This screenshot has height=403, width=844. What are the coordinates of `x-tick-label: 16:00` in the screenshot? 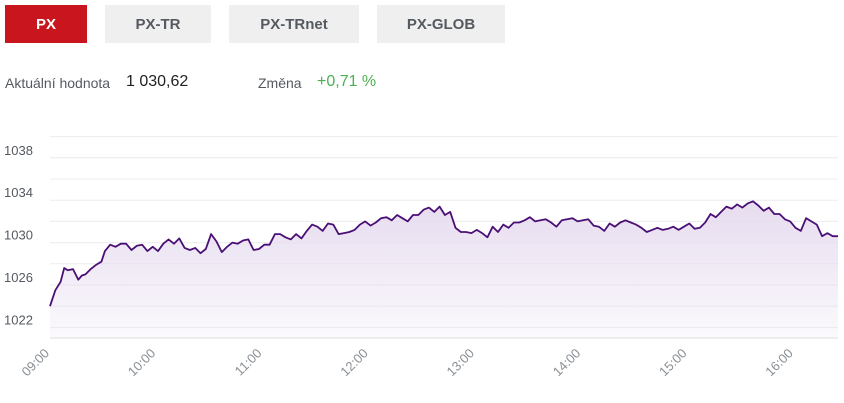 It's located at (779, 363).